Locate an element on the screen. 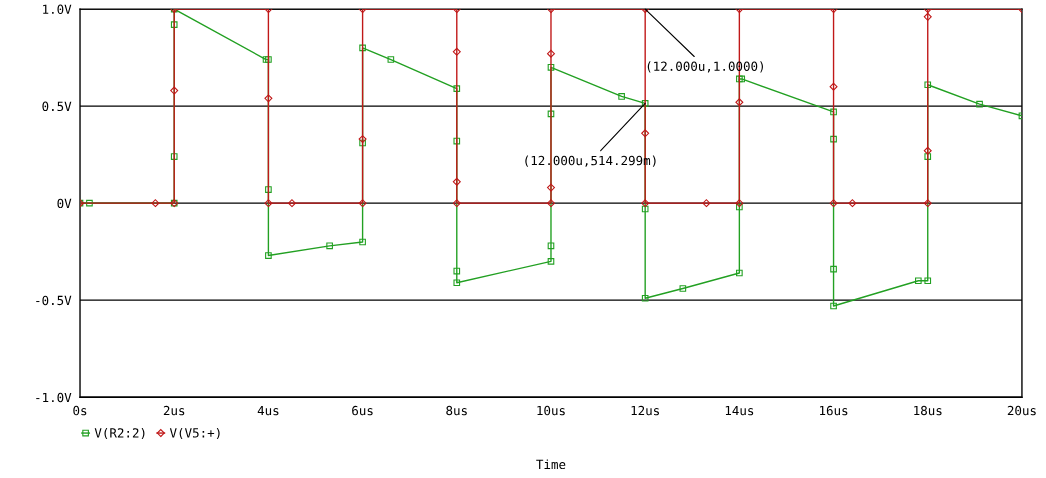  legend-label: V(R2:2) is located at coordinates (119, 433).